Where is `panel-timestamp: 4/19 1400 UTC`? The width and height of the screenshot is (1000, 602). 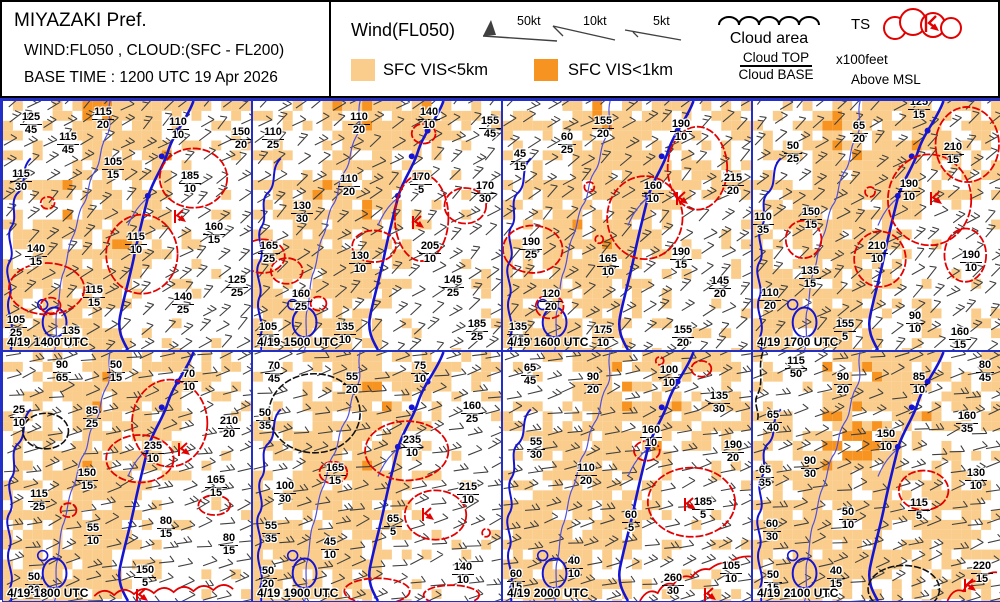
panel-timestamp: 4/19 1400 UTC is located at coordinates (48, 342).